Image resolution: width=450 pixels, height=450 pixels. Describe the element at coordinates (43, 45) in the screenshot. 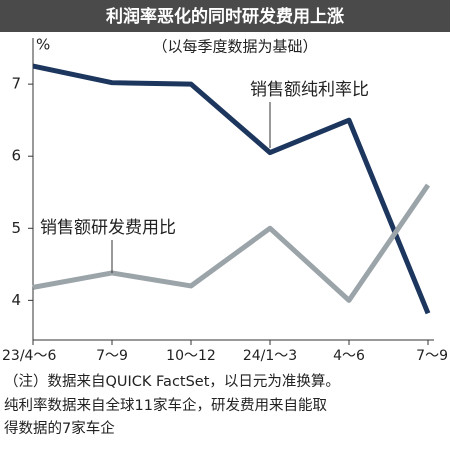

I see `y-unit: %` at that location.